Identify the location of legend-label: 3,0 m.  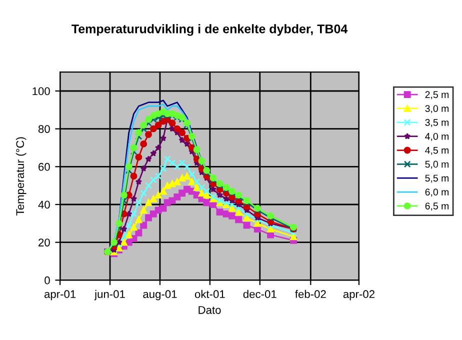
(437, 109).